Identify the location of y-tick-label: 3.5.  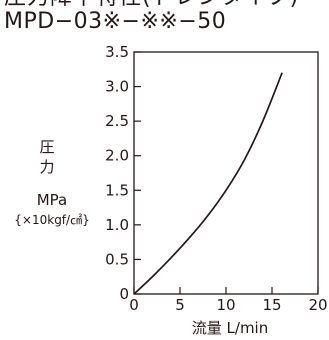
(117, 52).